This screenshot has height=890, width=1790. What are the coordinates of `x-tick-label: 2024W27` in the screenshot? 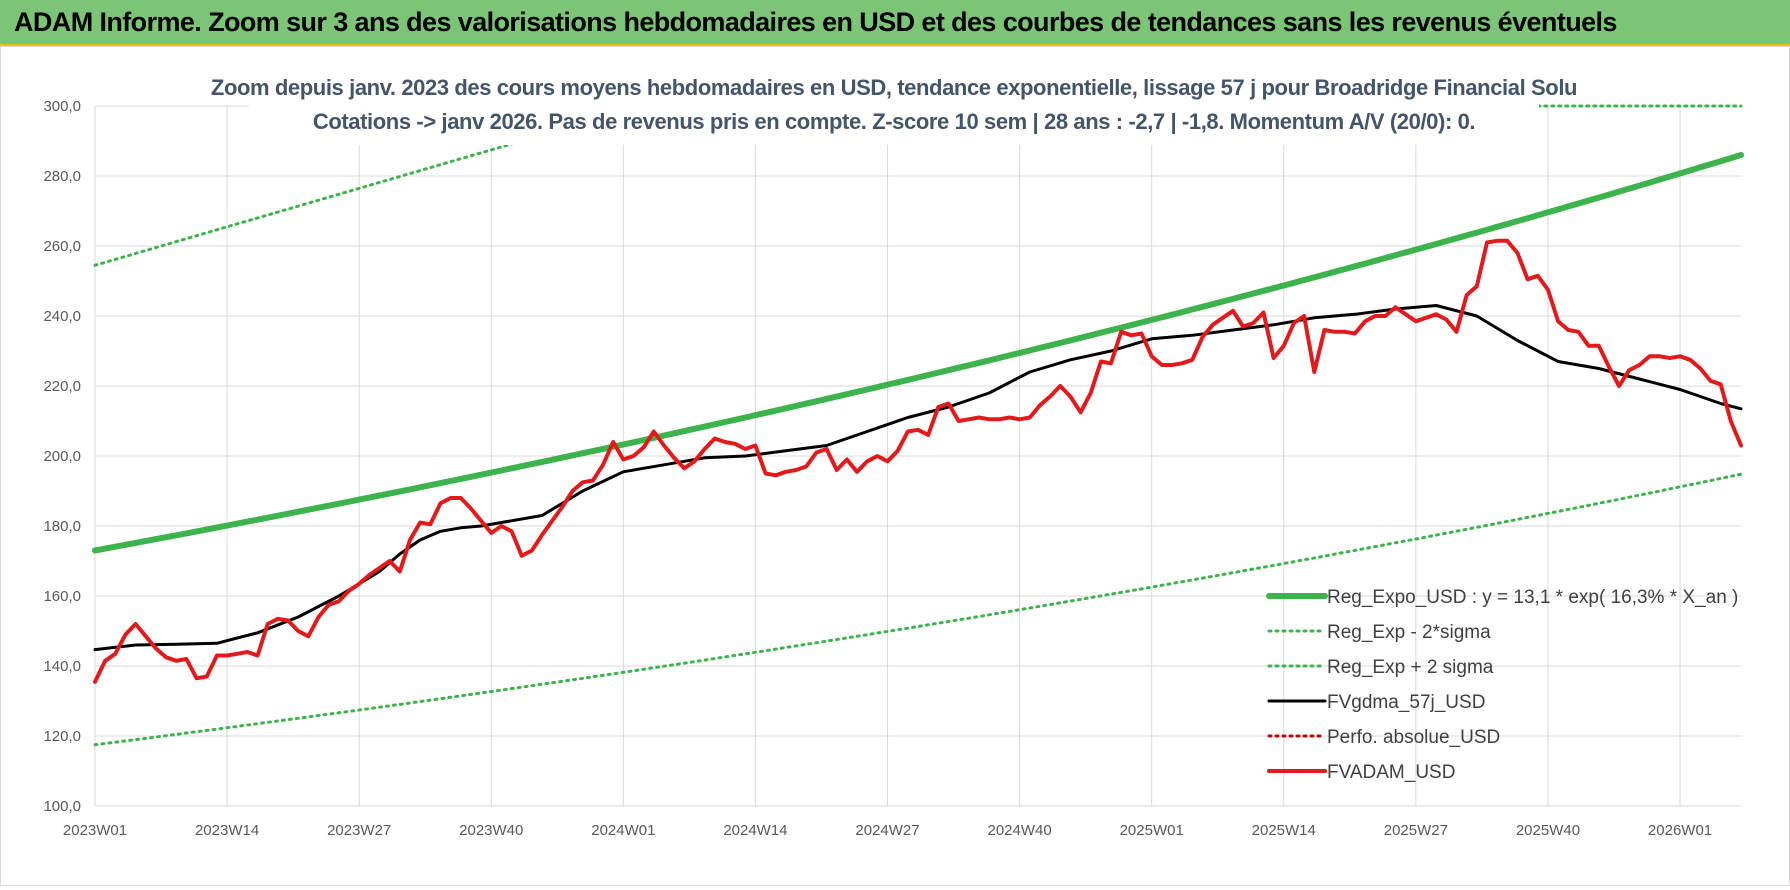 It's located at (887, 830).